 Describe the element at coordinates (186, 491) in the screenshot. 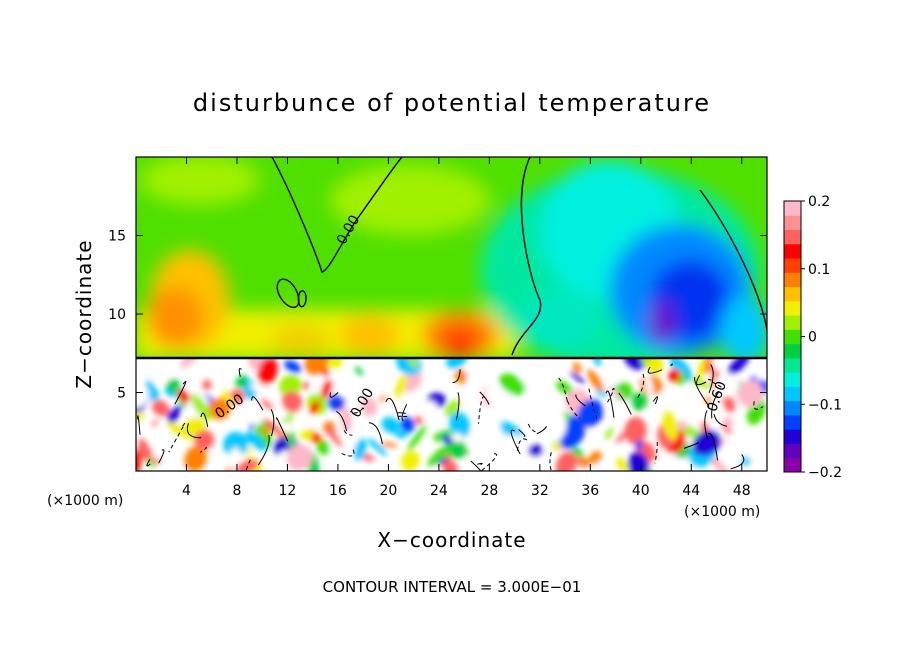

I see `x-tick-label: 4` at that location.